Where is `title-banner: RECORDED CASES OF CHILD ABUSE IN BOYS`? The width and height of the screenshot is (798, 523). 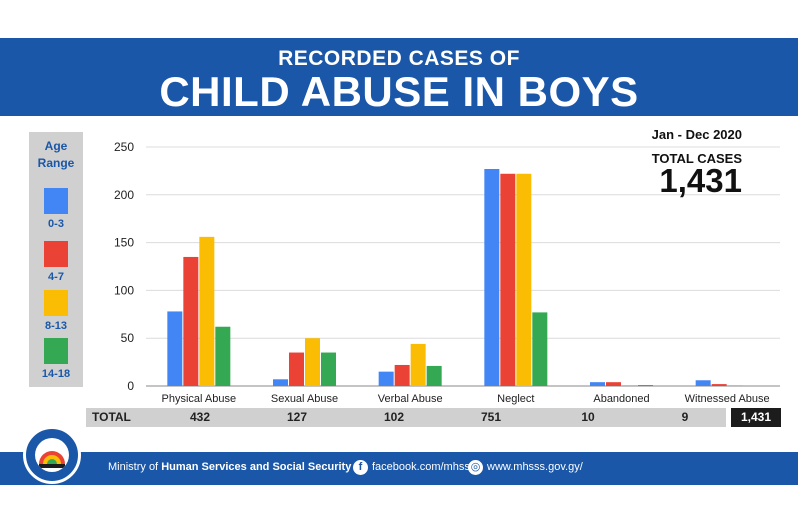
title-banner: RECORDED CASES OF CHILD ABUSE IN BOYS is located at coordinates (399, 77).